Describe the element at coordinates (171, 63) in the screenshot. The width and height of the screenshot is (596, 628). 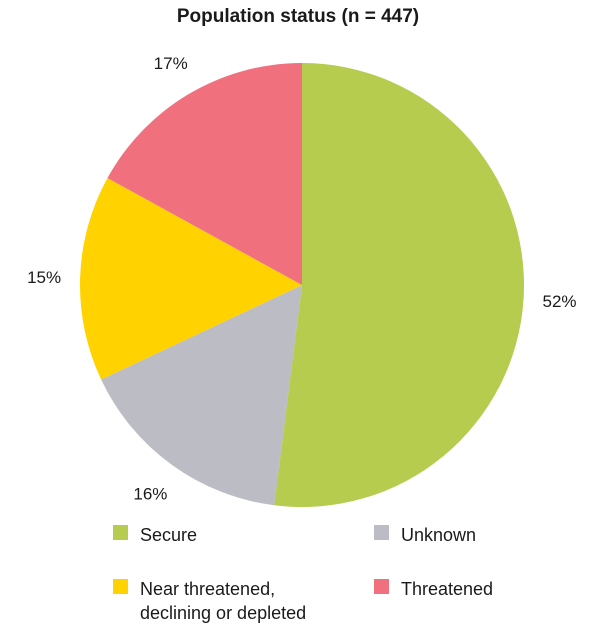
I see `slice-label-threatened: 17%` at that location.